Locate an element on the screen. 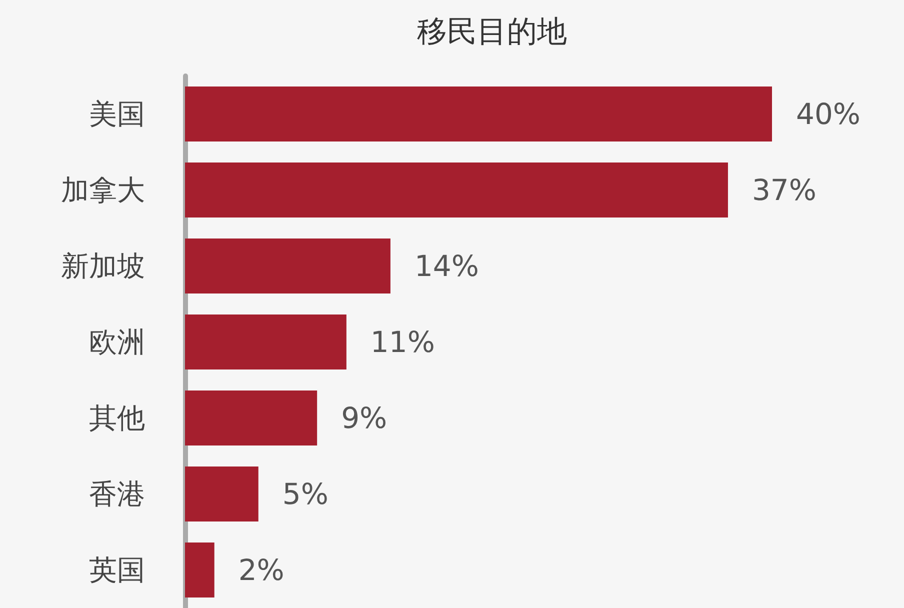 The image size is (904, 608). y-tick-label: 加拿大 is located at coordinates (103, 190).